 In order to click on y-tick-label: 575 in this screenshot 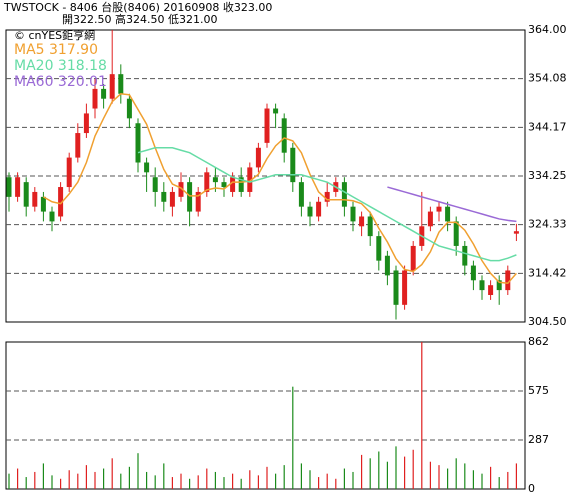, I will do `click(538, 390)`.